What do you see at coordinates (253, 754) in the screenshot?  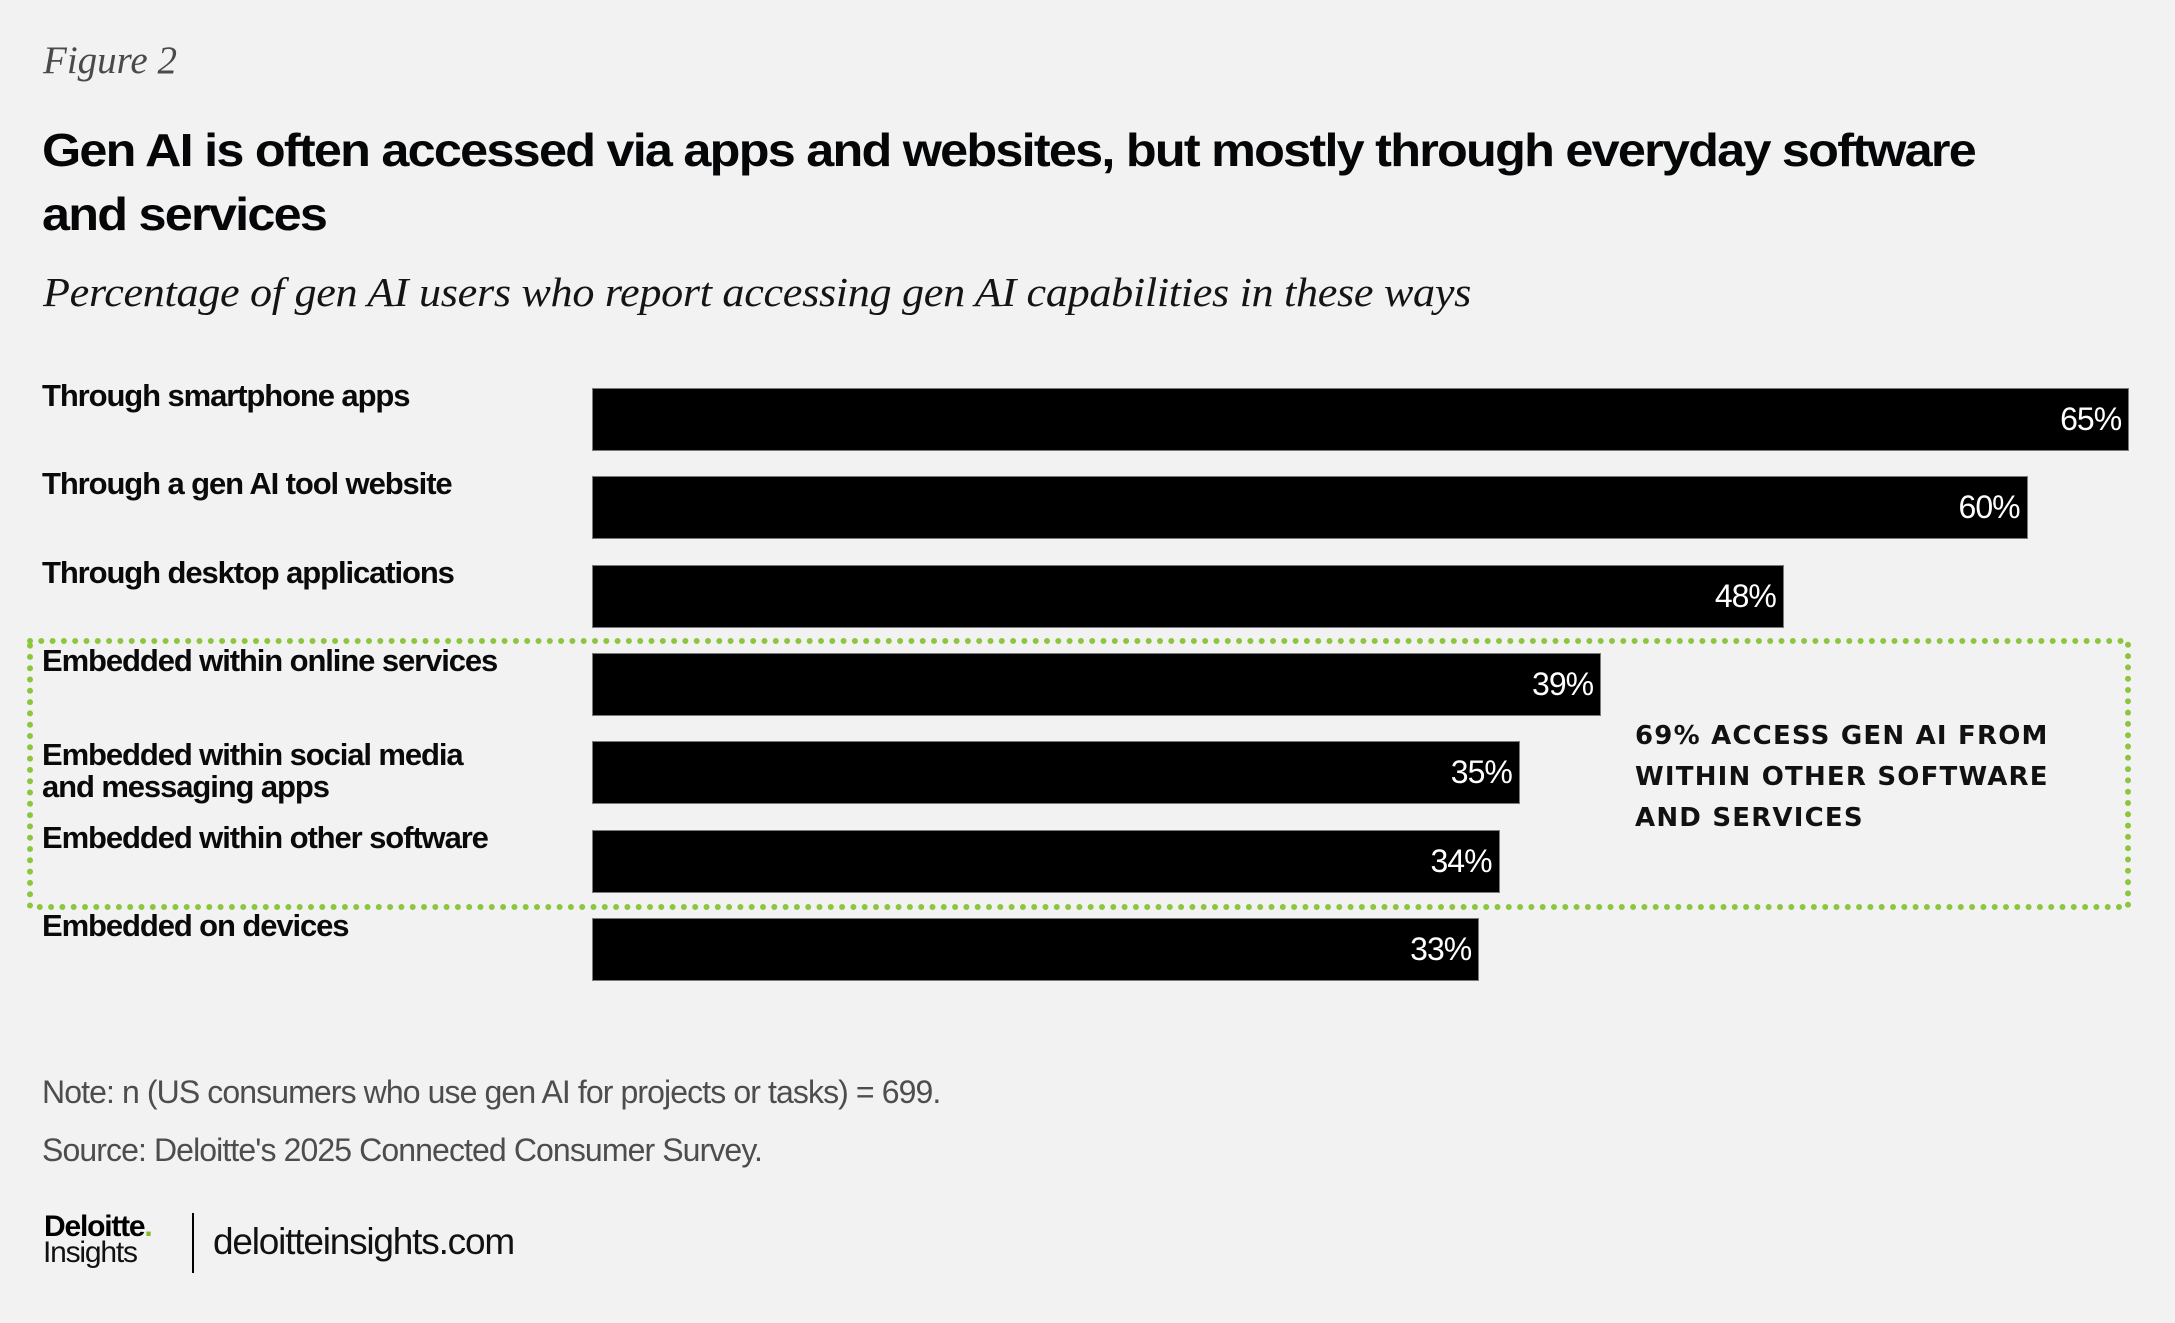 I see `category-label-line: Embedded within social media` at bounding box center [253, 754].